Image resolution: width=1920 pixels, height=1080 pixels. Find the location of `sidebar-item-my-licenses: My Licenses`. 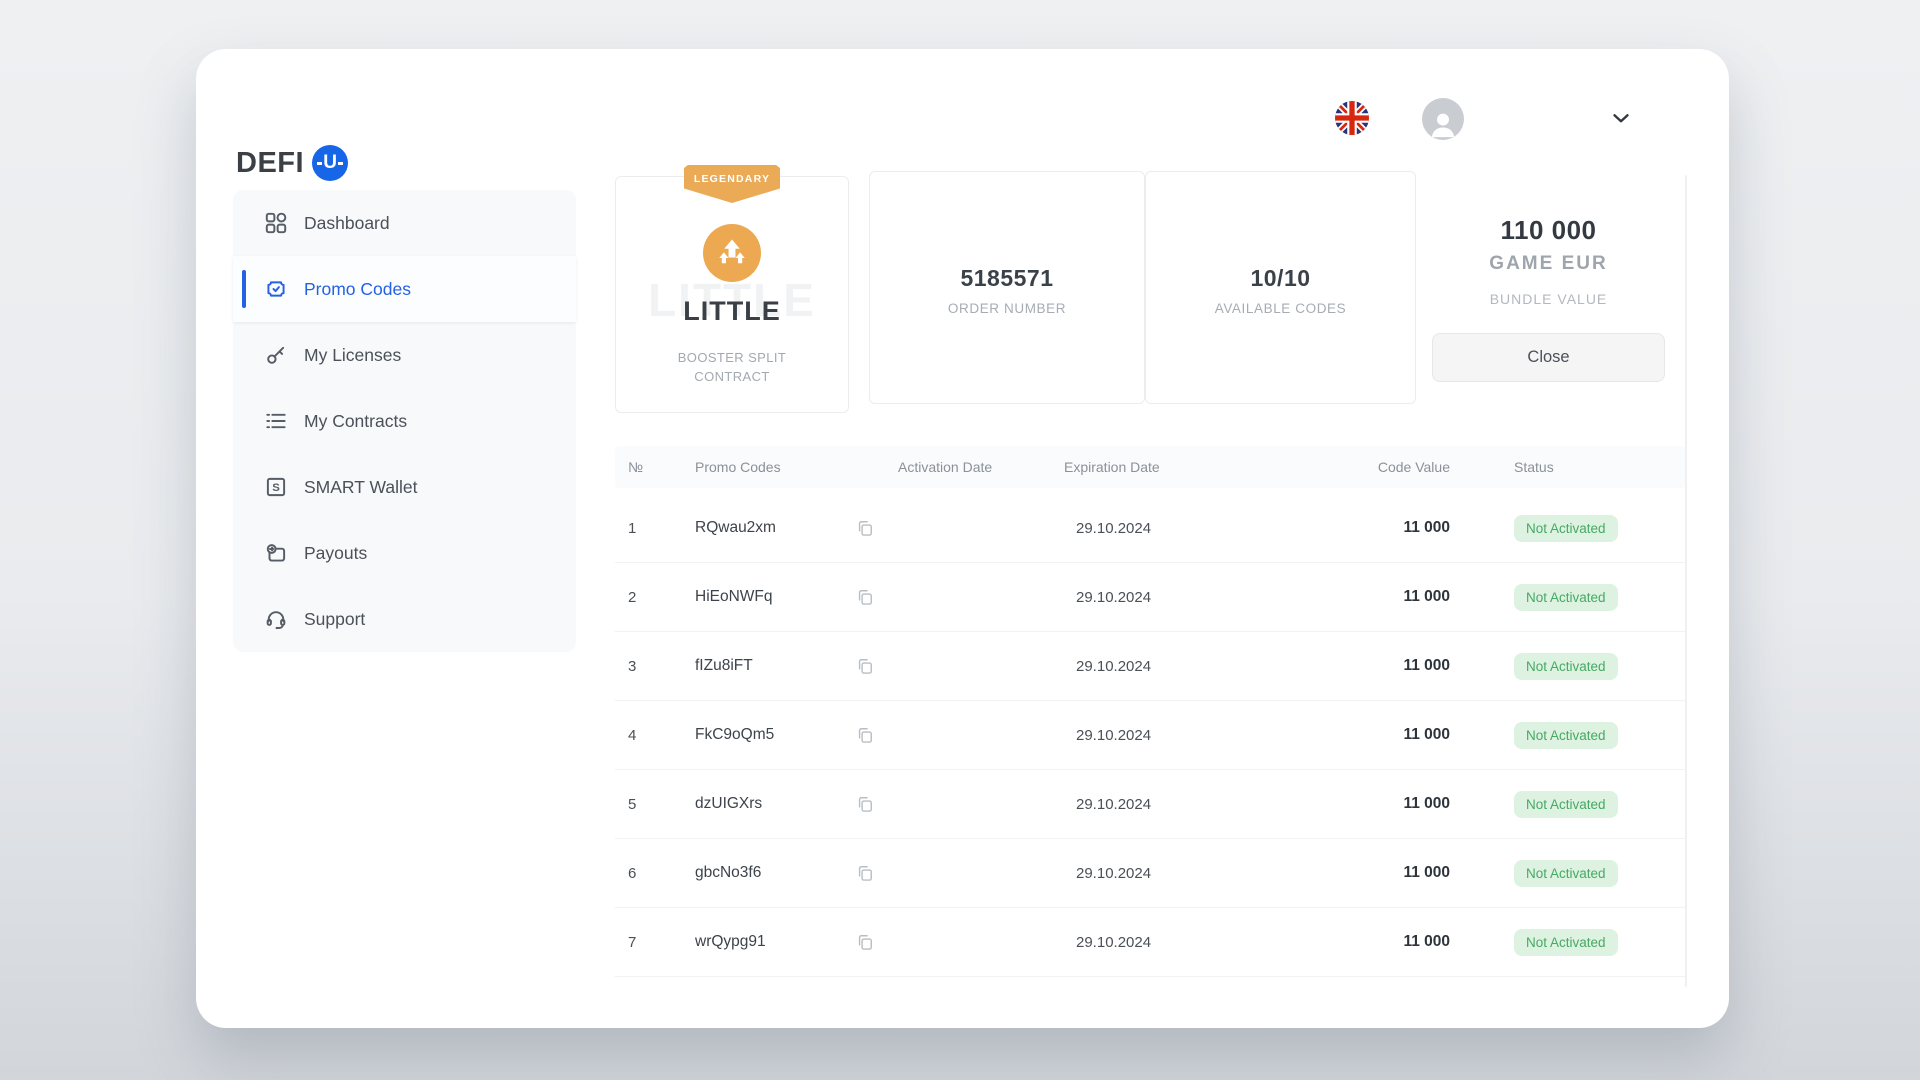

sidebar-item-my-licenses: My Licenses is located at coordinates (404, 355).